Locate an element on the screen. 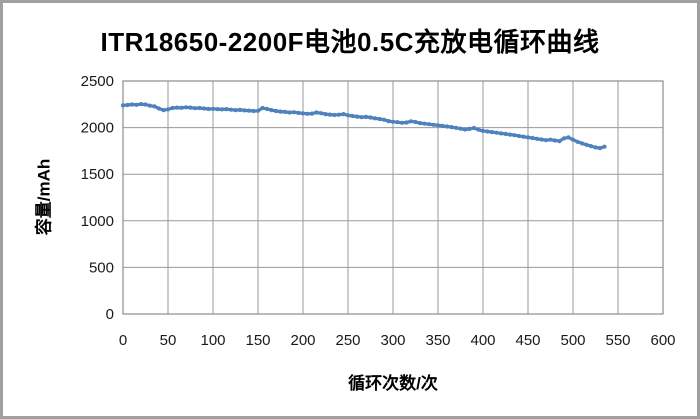  y-tick-label: 2500 is located at coordinates (97, 81).